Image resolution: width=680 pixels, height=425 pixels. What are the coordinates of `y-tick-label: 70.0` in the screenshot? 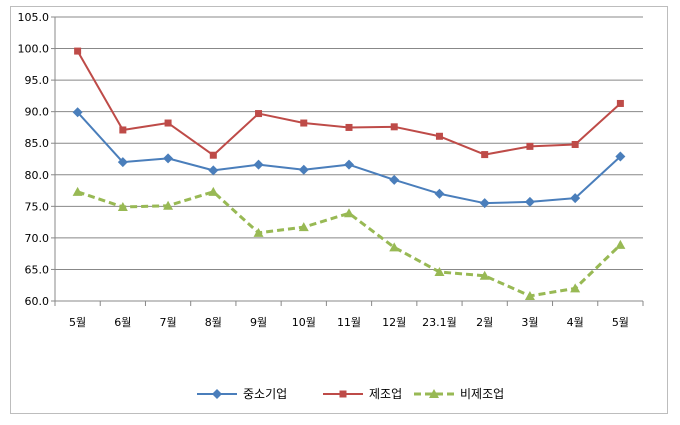 It's located at (37, 238).